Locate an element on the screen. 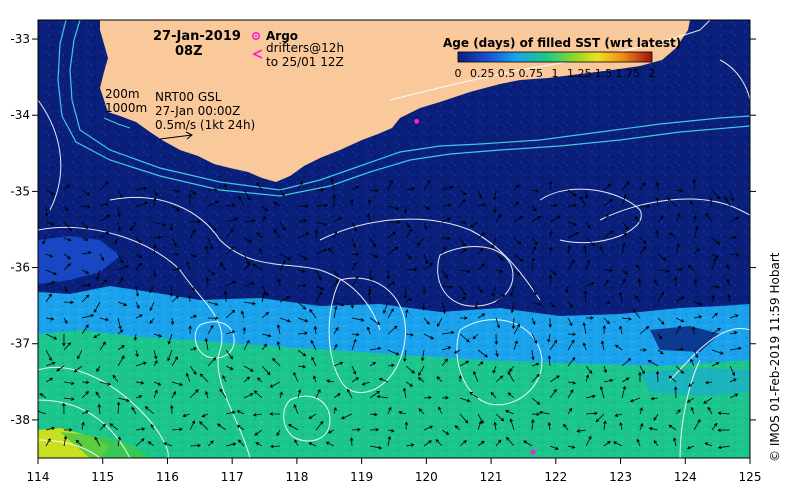 This screenshot has height=492, width=790. isobath-200m-inner is located at coordinates (117, 123).